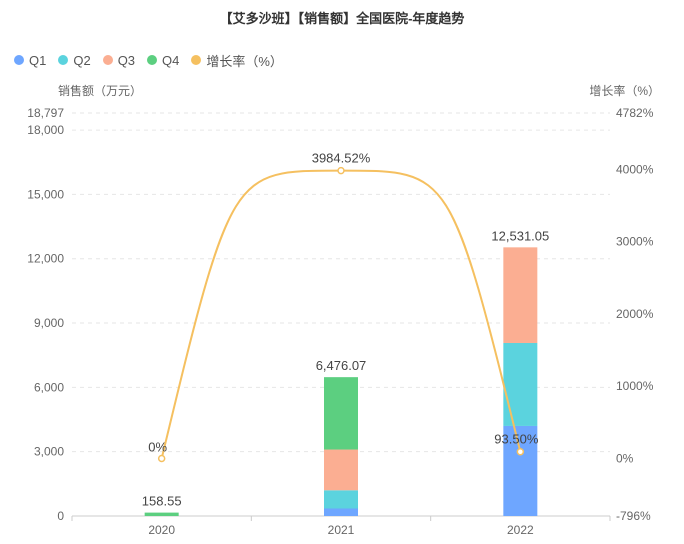 The image size is (684, 544). What do you see at coordinates (63, 60) in the screenshot?
I see `legend-marker-q2` at bounding box center [63, 60].